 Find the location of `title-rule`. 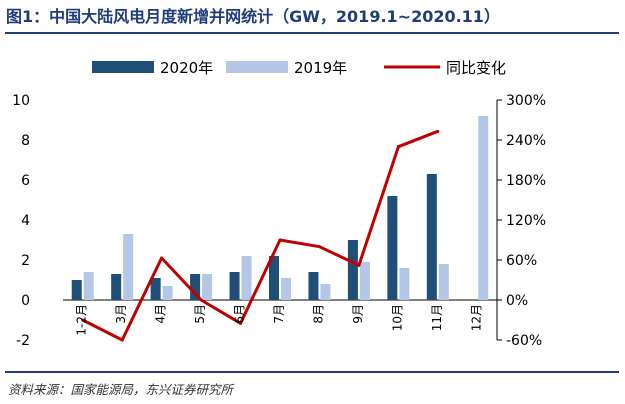

title-rule is located at coordinates (312, 33).